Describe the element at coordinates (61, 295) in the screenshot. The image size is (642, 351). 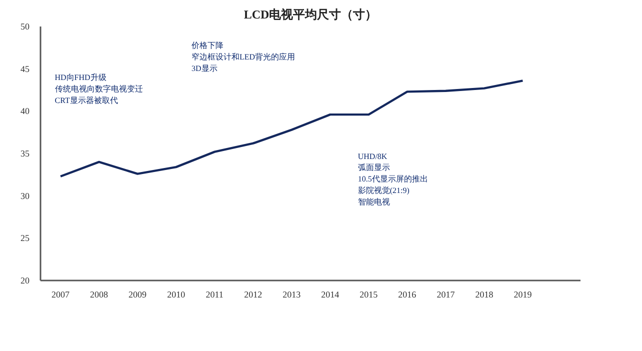
I see `x-tick-label: 2007` at that location.